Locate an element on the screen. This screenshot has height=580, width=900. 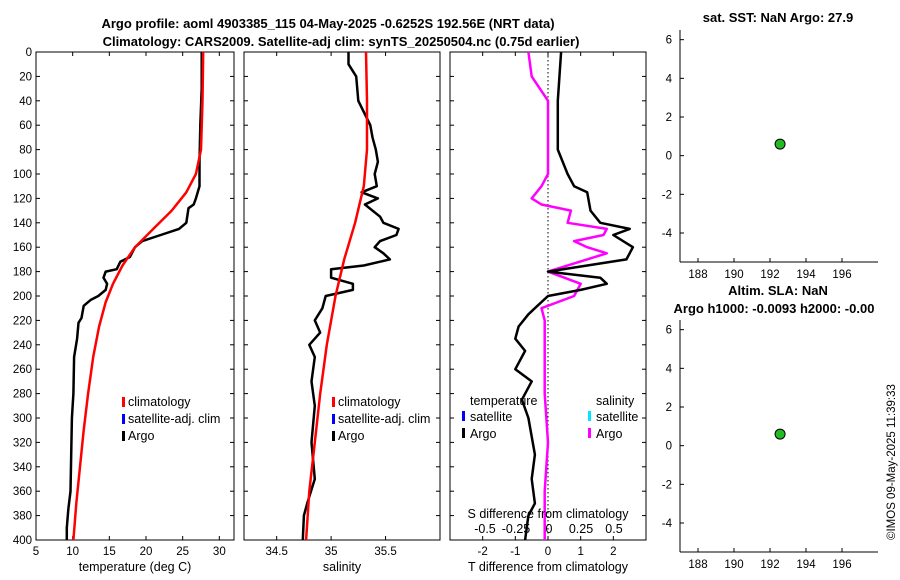
legend-temperature-satellite: satellite is located at coordinates (491, 417).